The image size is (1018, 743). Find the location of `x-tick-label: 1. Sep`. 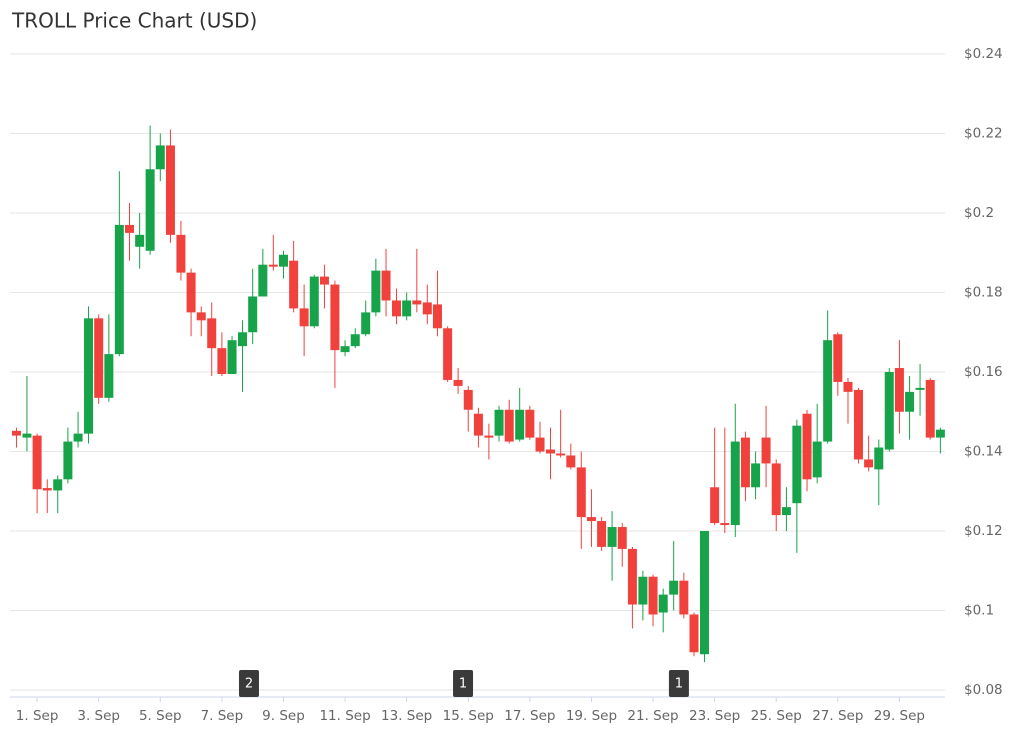

x-tick-label: 1. Sep is located at coordinates (37, 716).